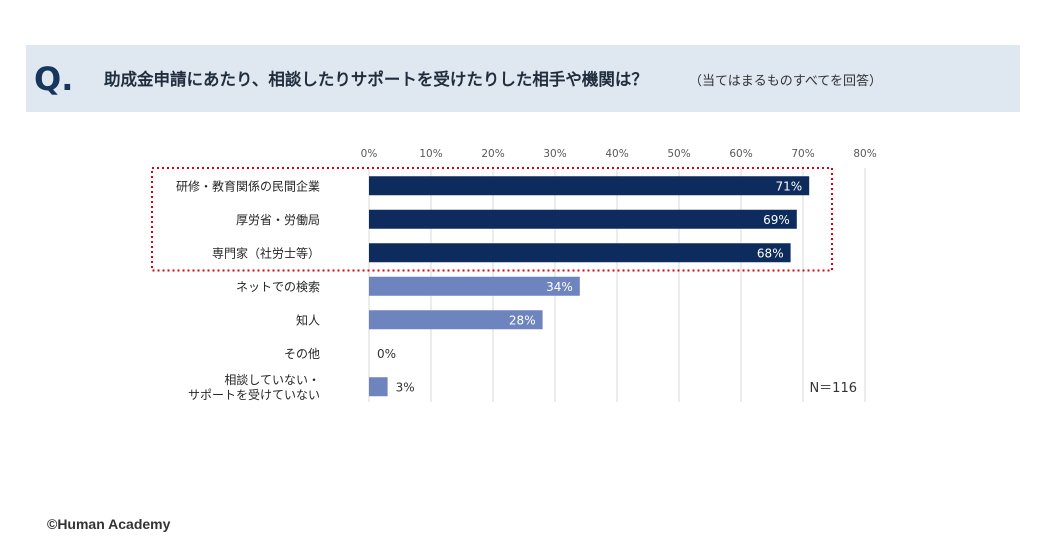 The height and width of the screenshot is (550, 1045). What do you see at coordinates (248, 185) in the screenshot?
I see `category-label: 研修・教育関係の民間企業` at bounding box center [248, 185].